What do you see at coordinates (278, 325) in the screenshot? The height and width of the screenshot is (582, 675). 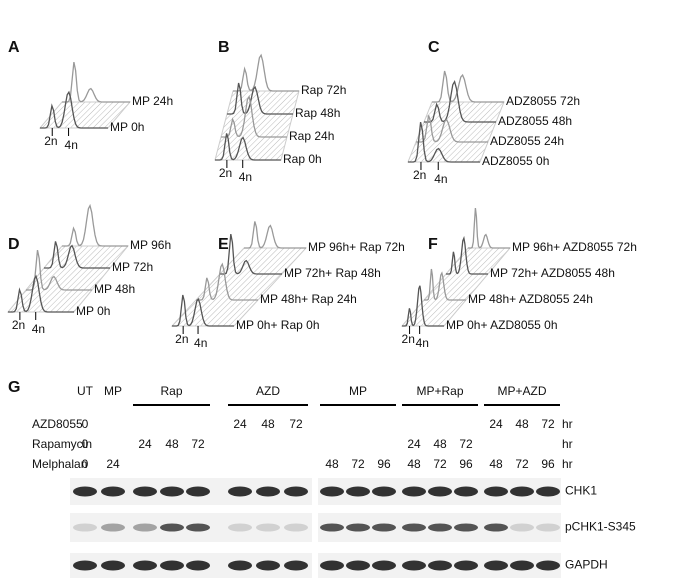 I see `trace-label: MP 0h+ Rap 0h` at bounding box center [278, 325].